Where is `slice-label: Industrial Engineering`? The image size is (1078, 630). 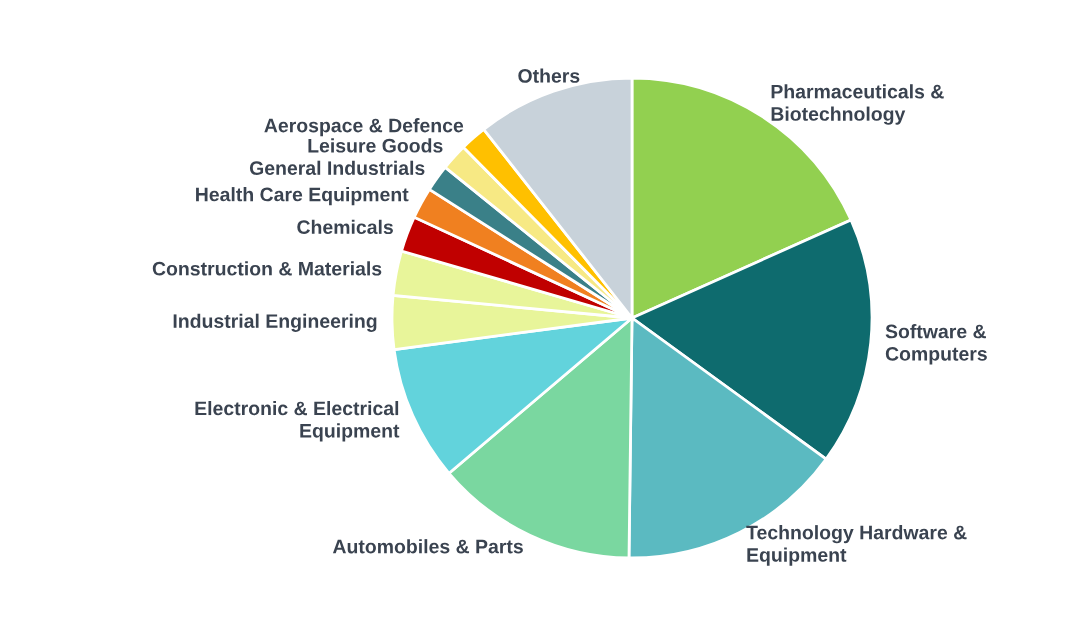 slice-label: Industrial Engineering is located at coordinates (275, 322).